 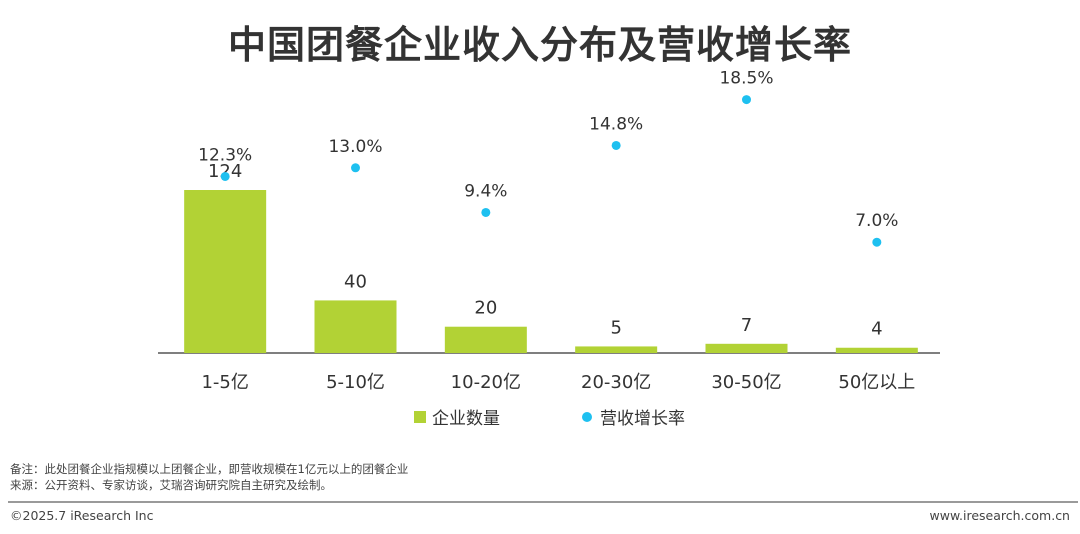 I want to click on x-tick-label-2: 10-20亿, so click(x=486, y=382).